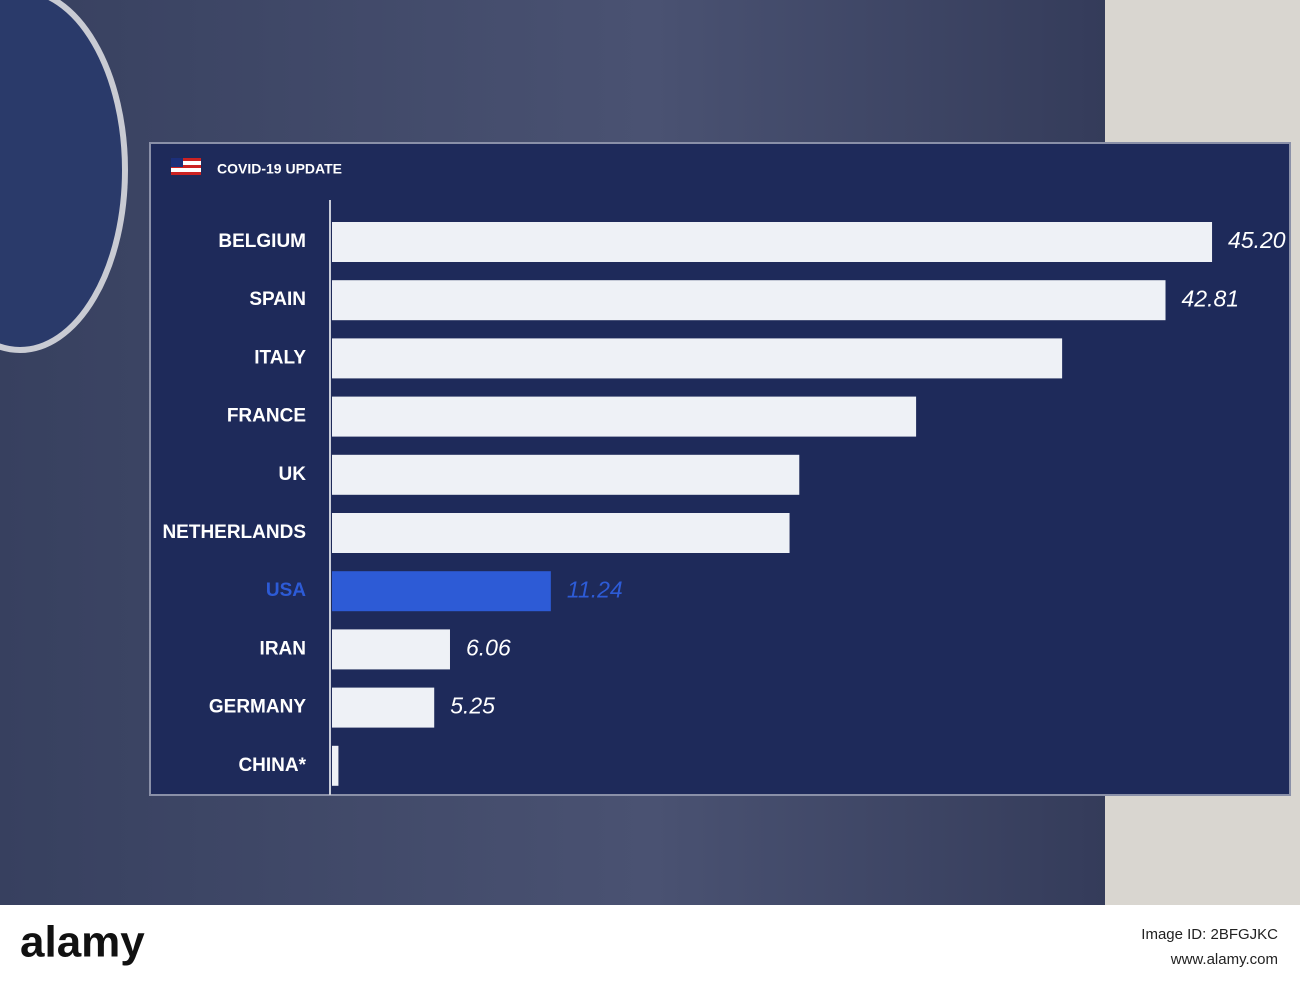  I want to click on value-label: 42.81, so click(1211, 298).